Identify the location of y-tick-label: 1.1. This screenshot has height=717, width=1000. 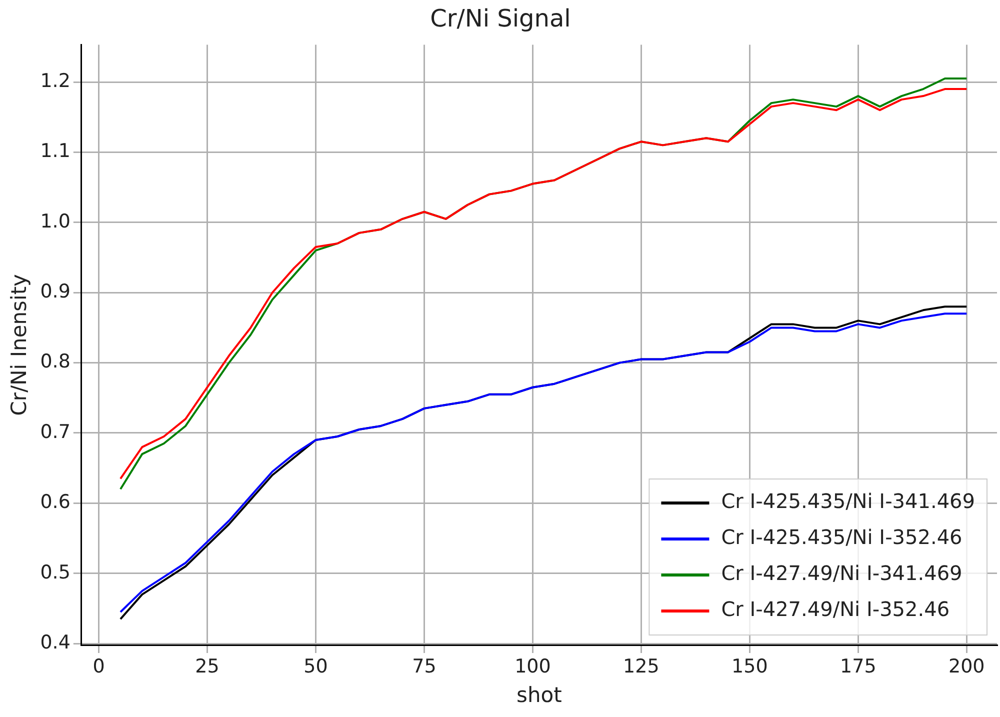
(55, 151).